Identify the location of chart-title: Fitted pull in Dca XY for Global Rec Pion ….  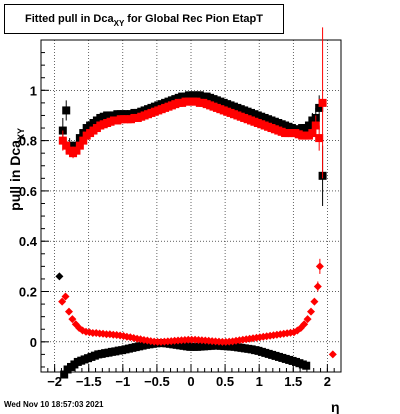
(144, 19).